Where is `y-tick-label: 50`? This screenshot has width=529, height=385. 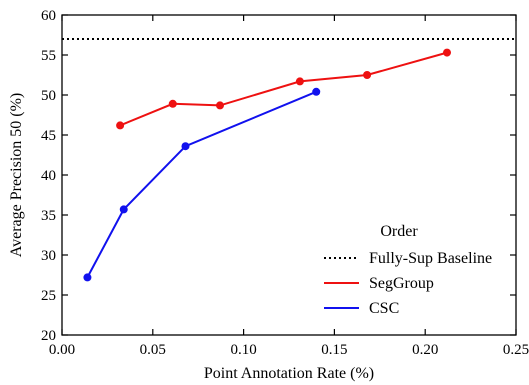 y-tick-label: 50 is located at coordinates (48, 96).